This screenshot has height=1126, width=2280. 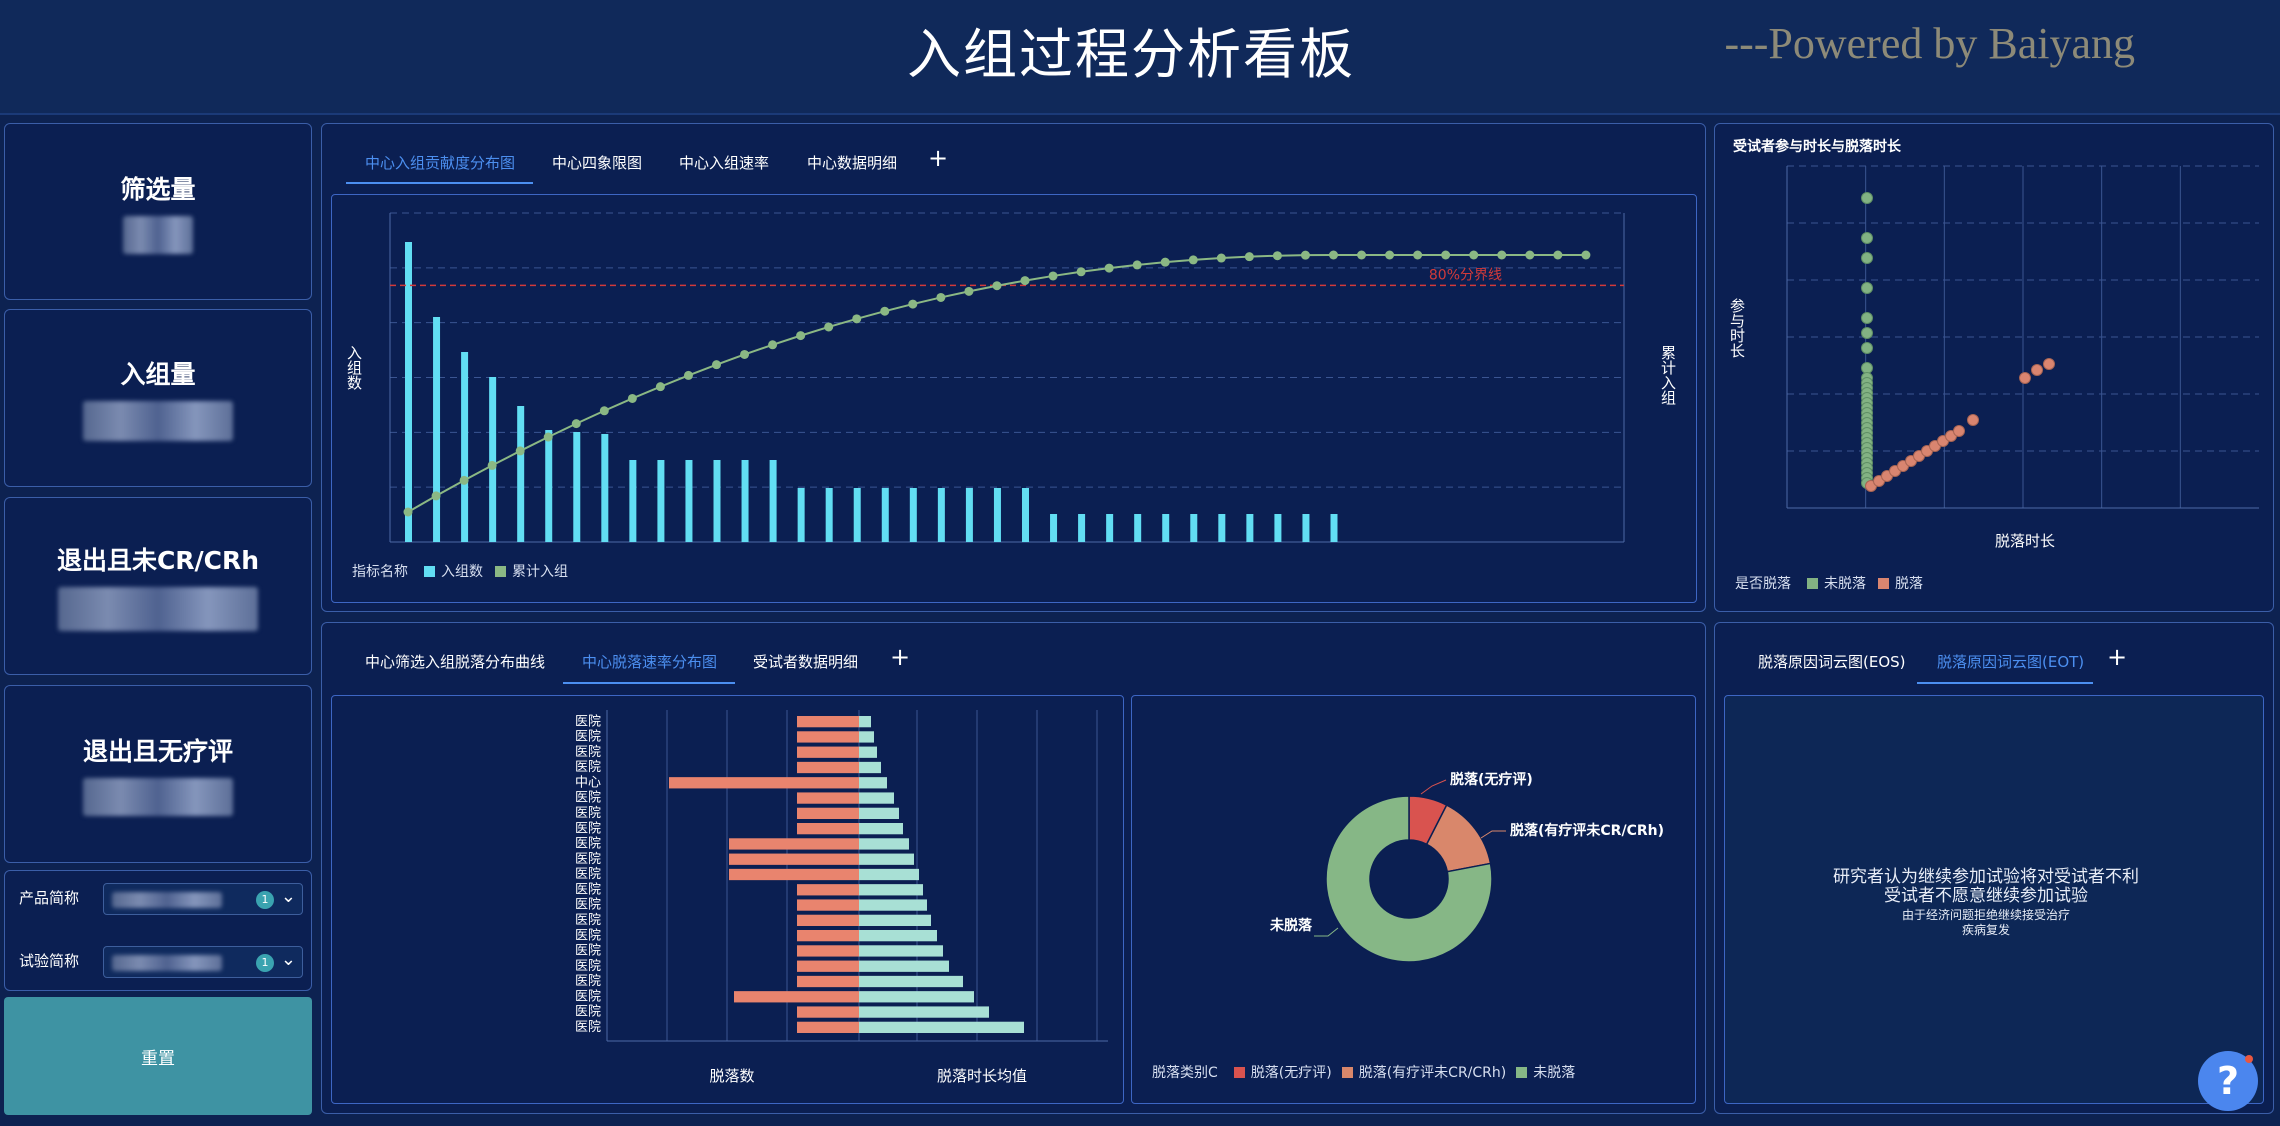 I want to click on pareto-legend: 指标名称 入组数 累计入组, so click(x=460, y=571).